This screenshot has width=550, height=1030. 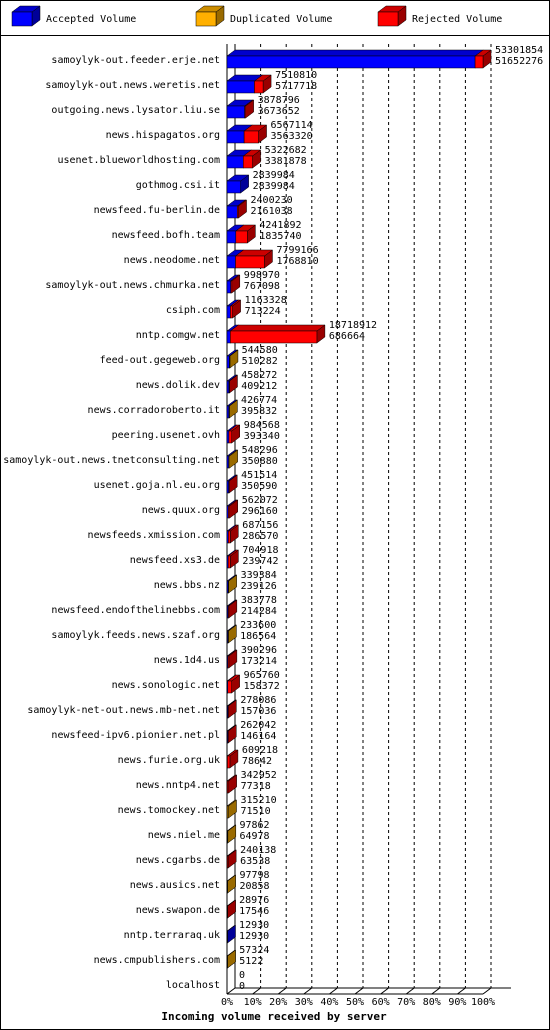 I want to click on total-label: 57324, so click(x=254, y=950).